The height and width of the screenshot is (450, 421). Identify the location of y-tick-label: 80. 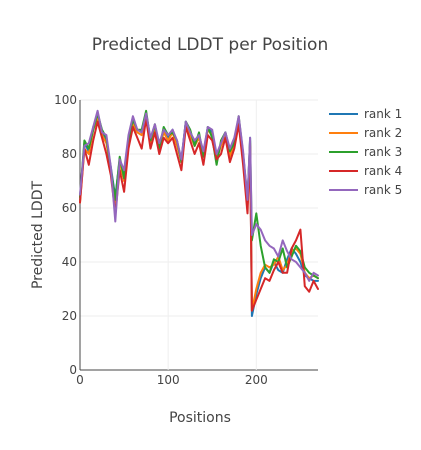
(69, 154).